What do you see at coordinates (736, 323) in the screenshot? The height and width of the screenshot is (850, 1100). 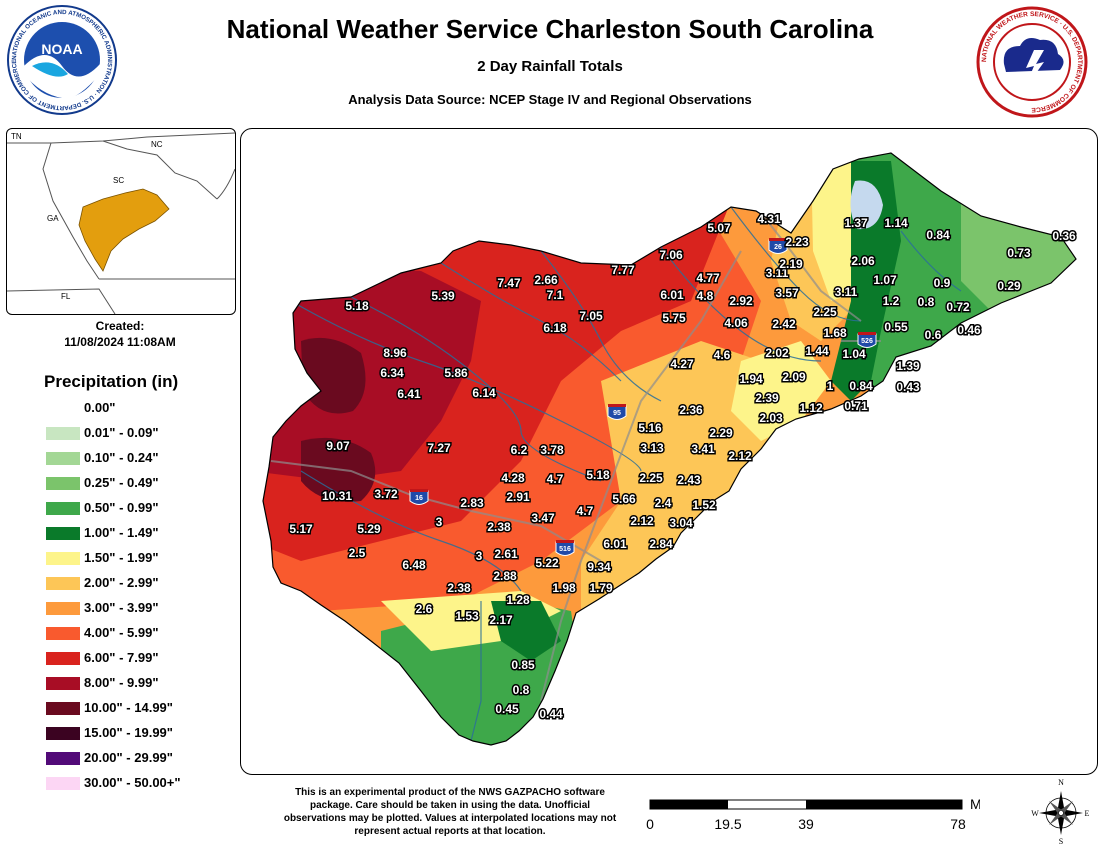 I see `rainfall-value-label: 4.06` at bounding box center [736, 323].